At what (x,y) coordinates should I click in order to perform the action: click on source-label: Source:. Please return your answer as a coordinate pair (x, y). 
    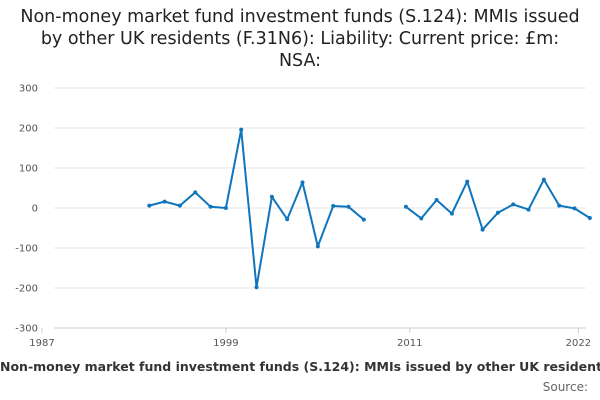
    Looking at the image, I should click on (565, 387).